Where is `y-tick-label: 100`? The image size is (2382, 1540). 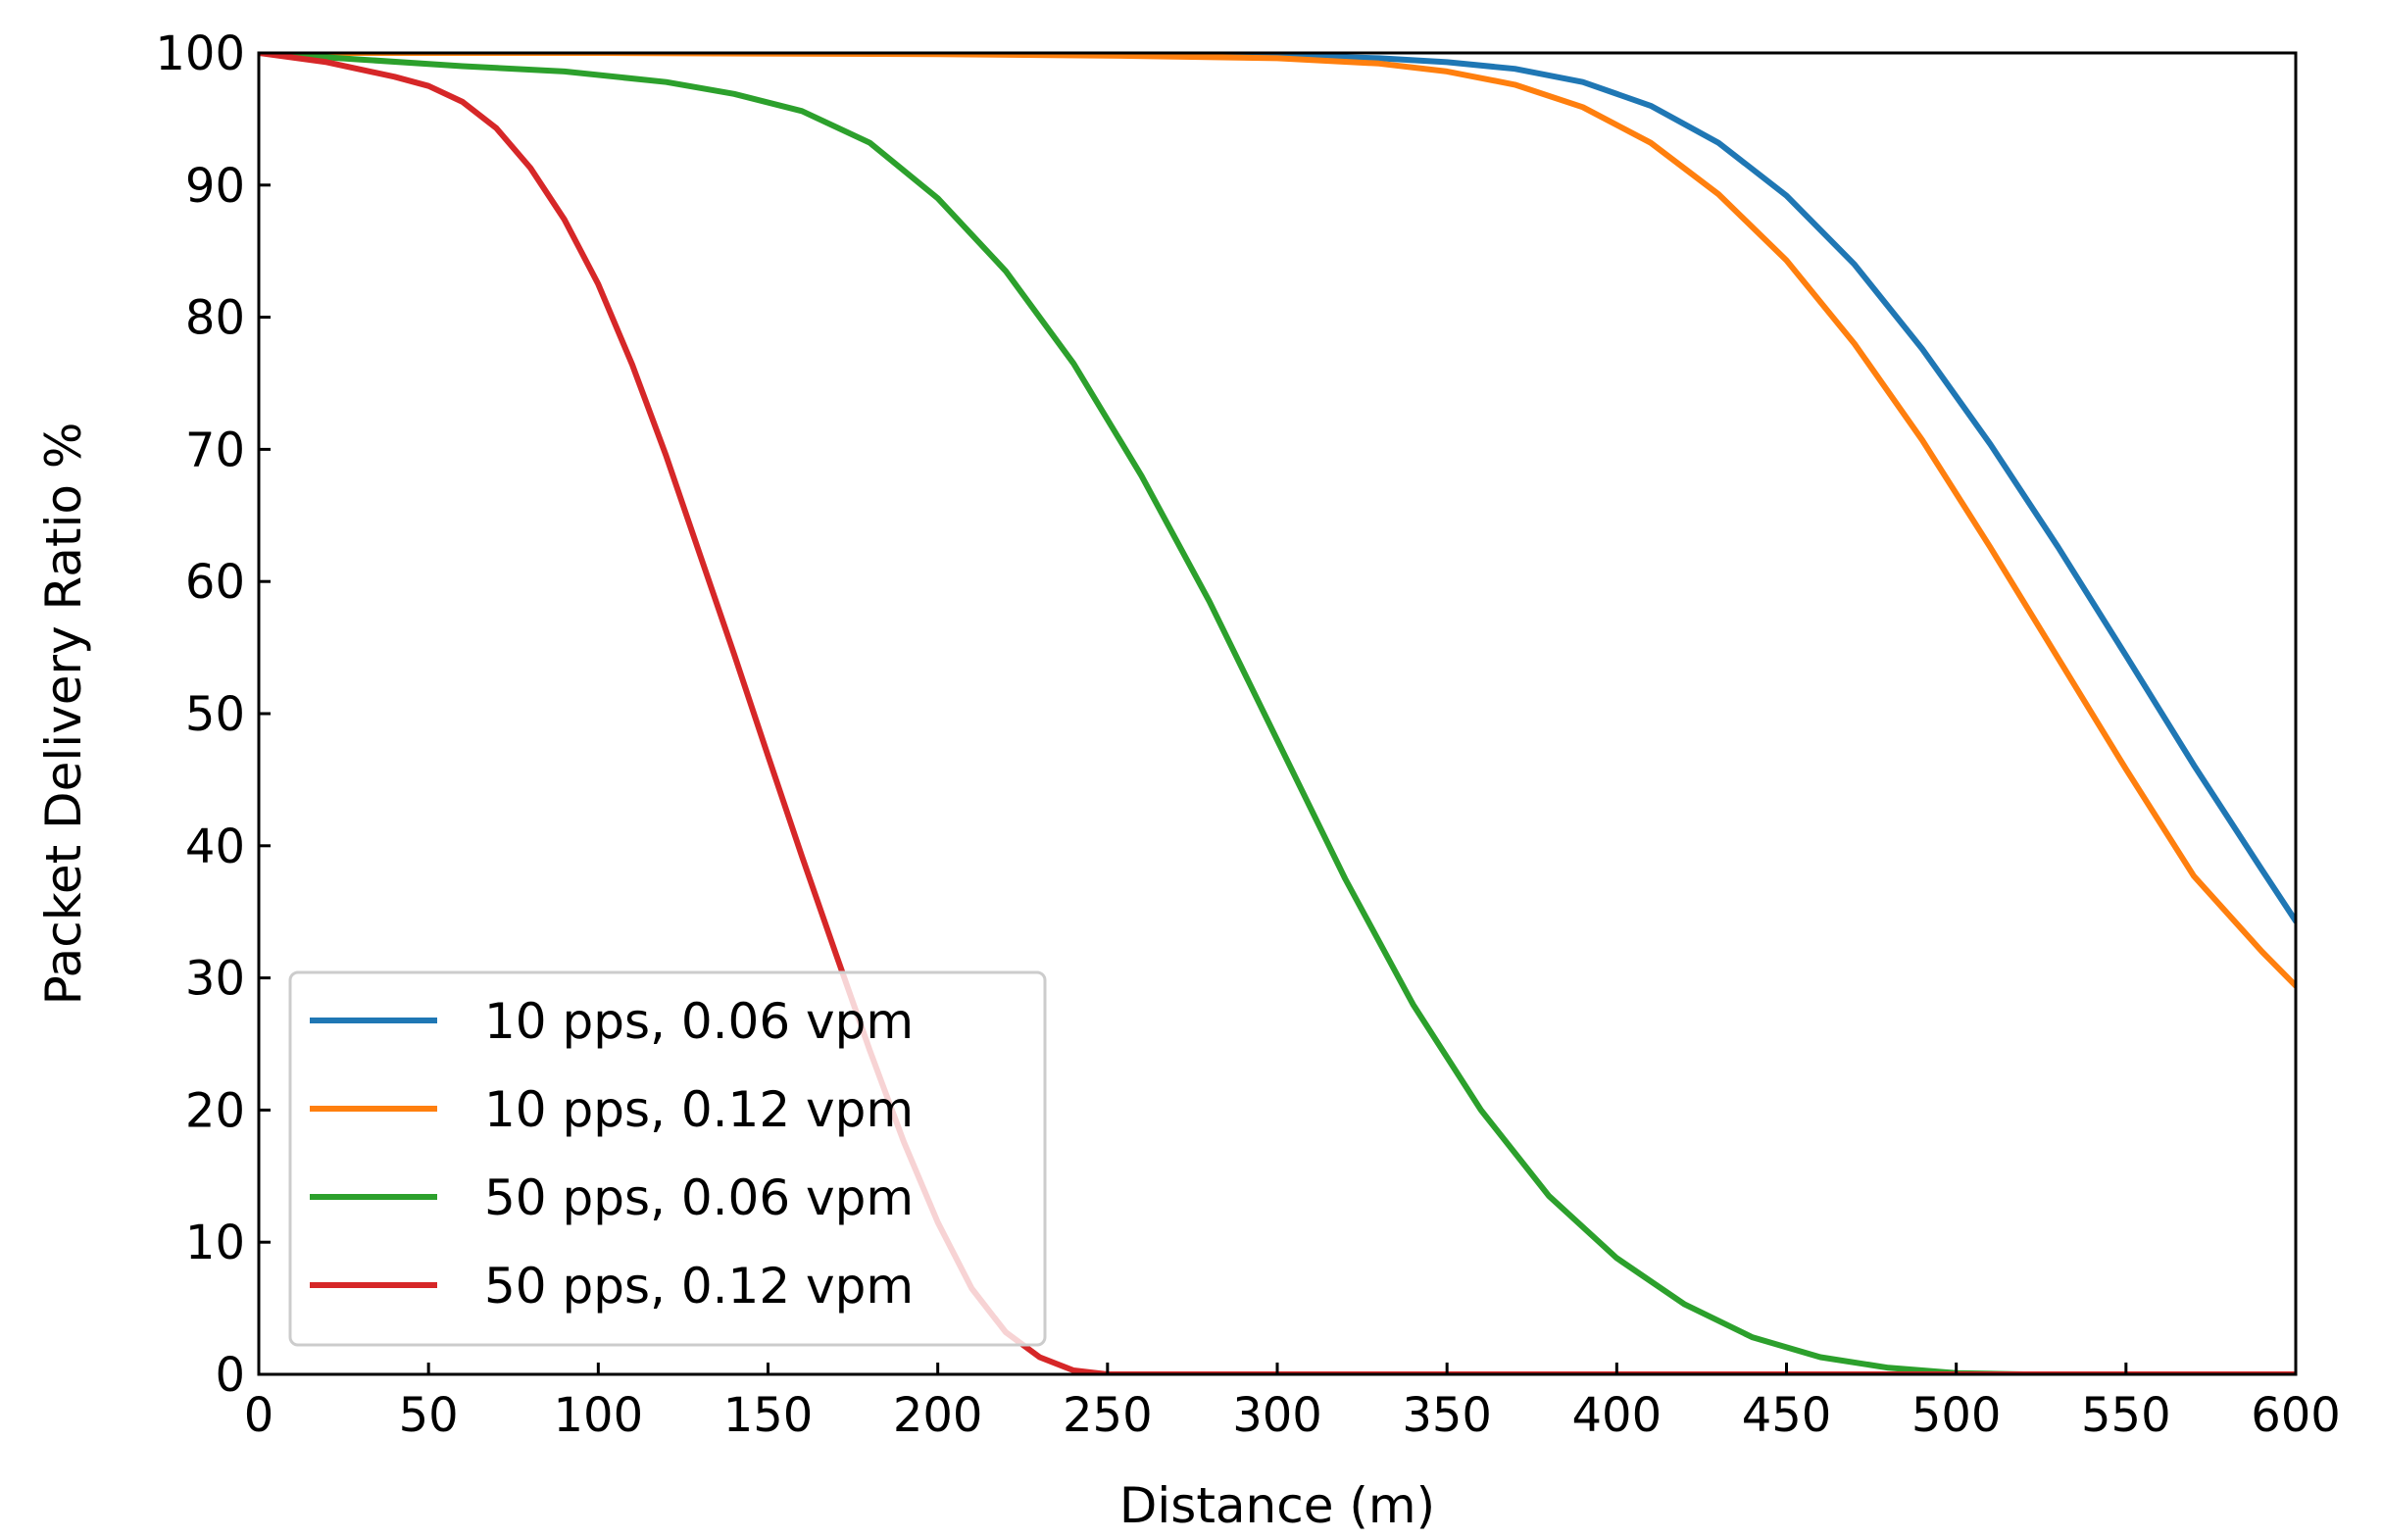 y-tick-label: 100 is located at coordinates (200, 54).